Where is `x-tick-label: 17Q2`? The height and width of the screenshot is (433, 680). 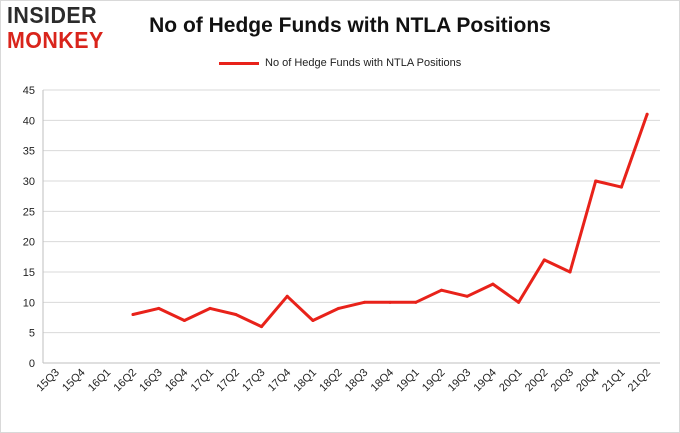
x-tick-label: 17Q2 is located at coordinates (228, 381).